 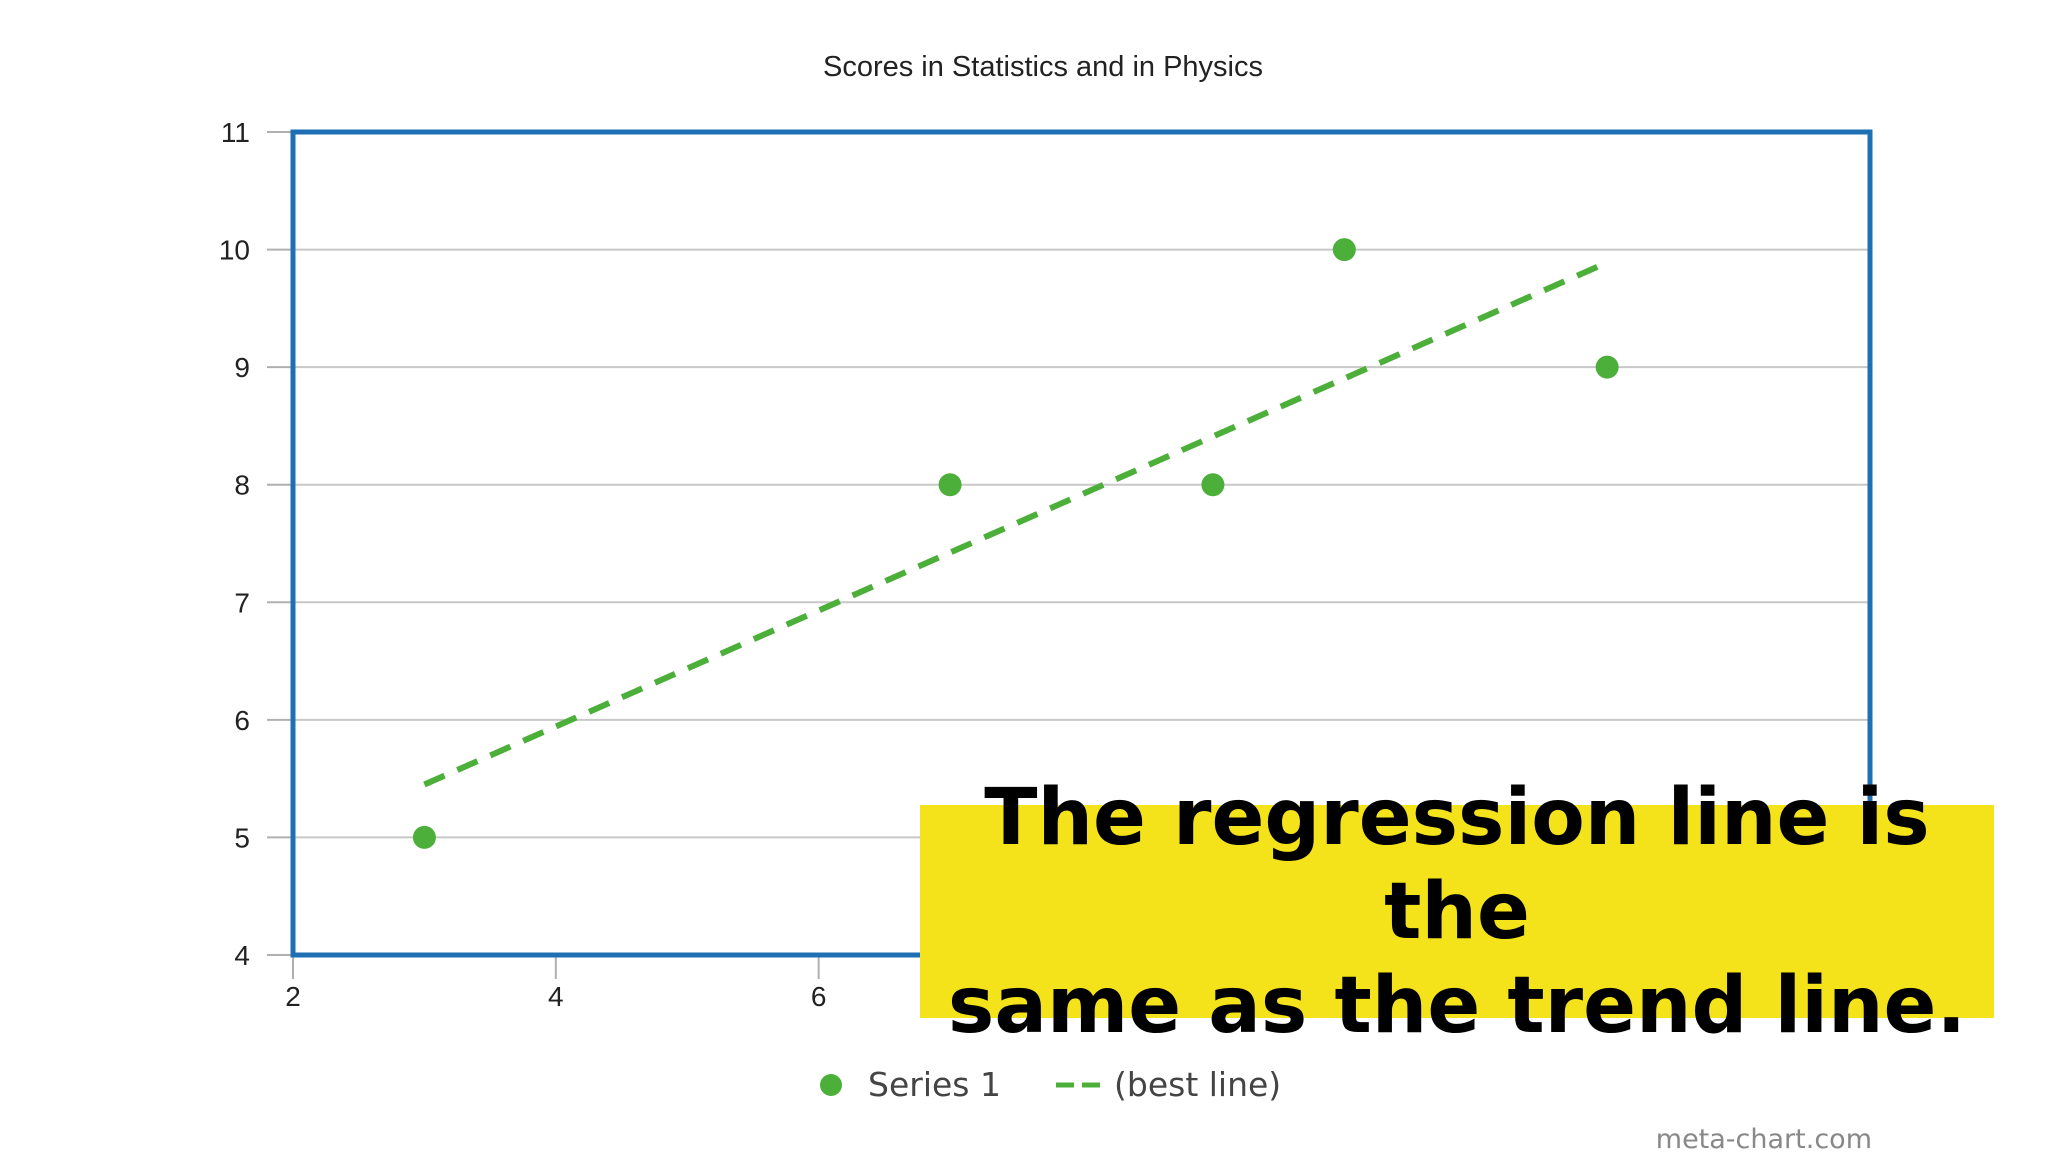 I want to click on legend-item-best-line: (best line), so click(x=1168, y=1084).